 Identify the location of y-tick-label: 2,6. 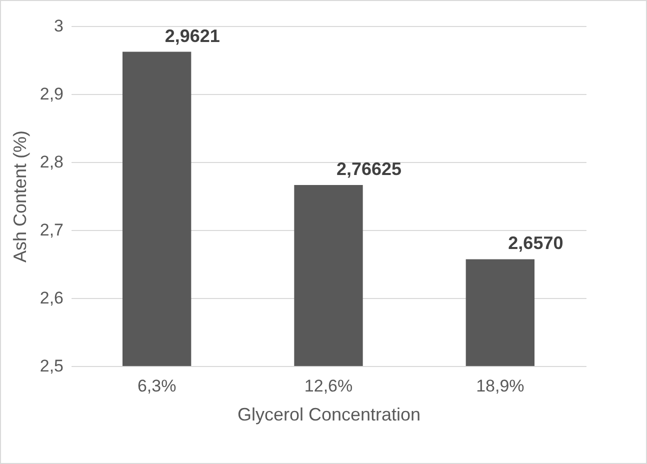
(52, 298).